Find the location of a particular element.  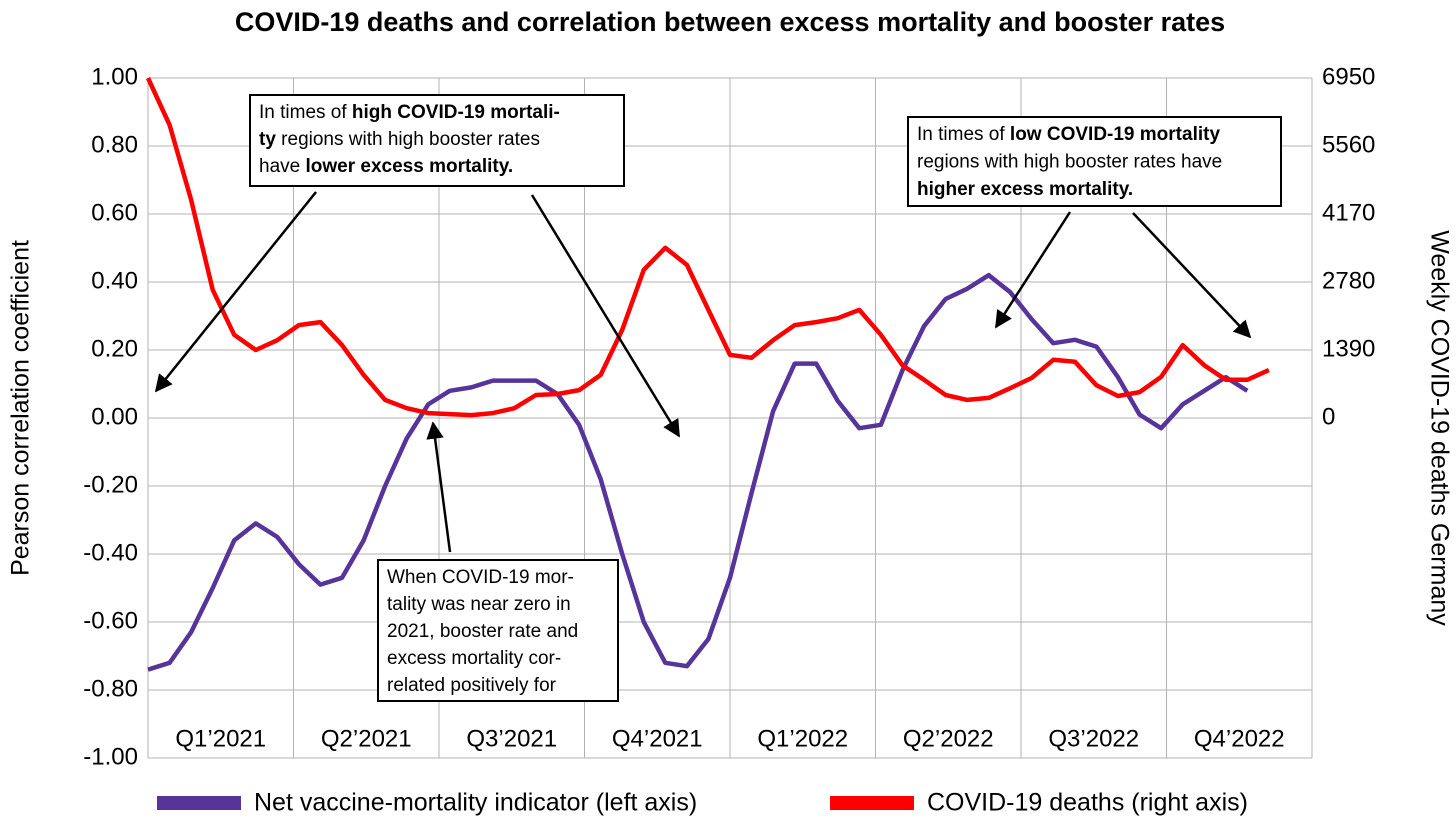

y-tick-label: 0.80 is located at coordinates (114, 144).